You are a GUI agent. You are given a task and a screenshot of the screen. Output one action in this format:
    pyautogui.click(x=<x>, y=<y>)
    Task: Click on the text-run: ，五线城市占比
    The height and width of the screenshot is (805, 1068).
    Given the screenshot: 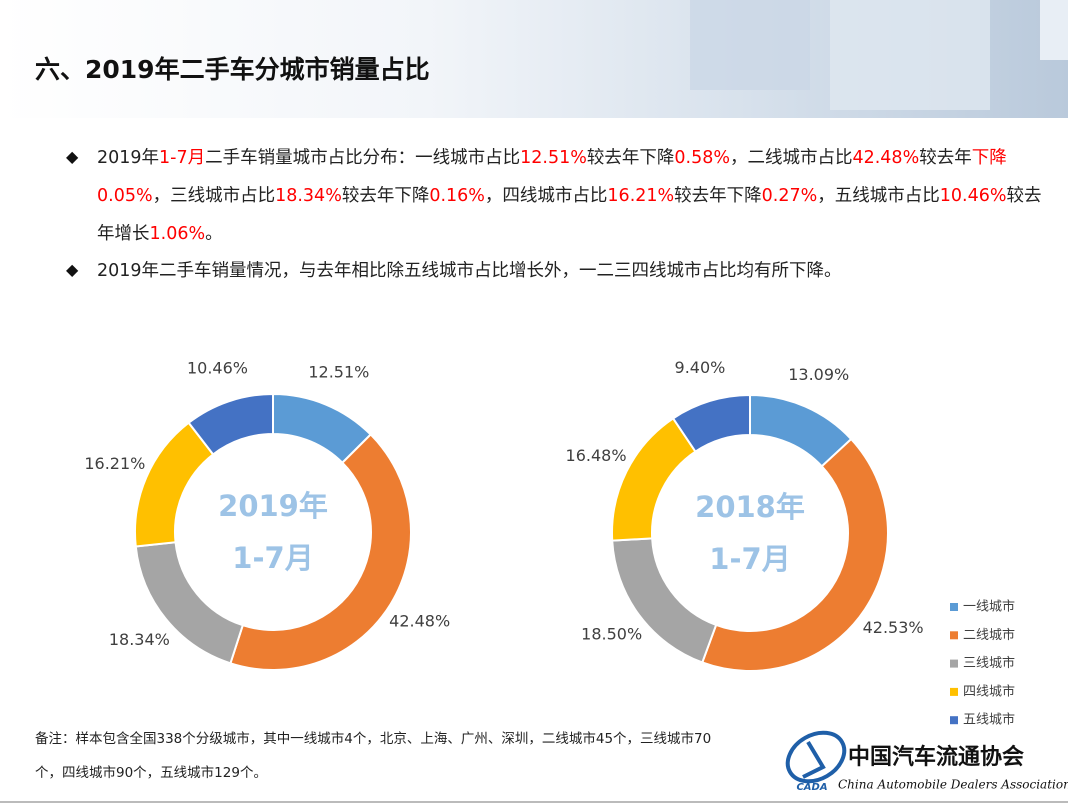 What is the action you would take?
    pyautogui.click(x=878, y=196)
    